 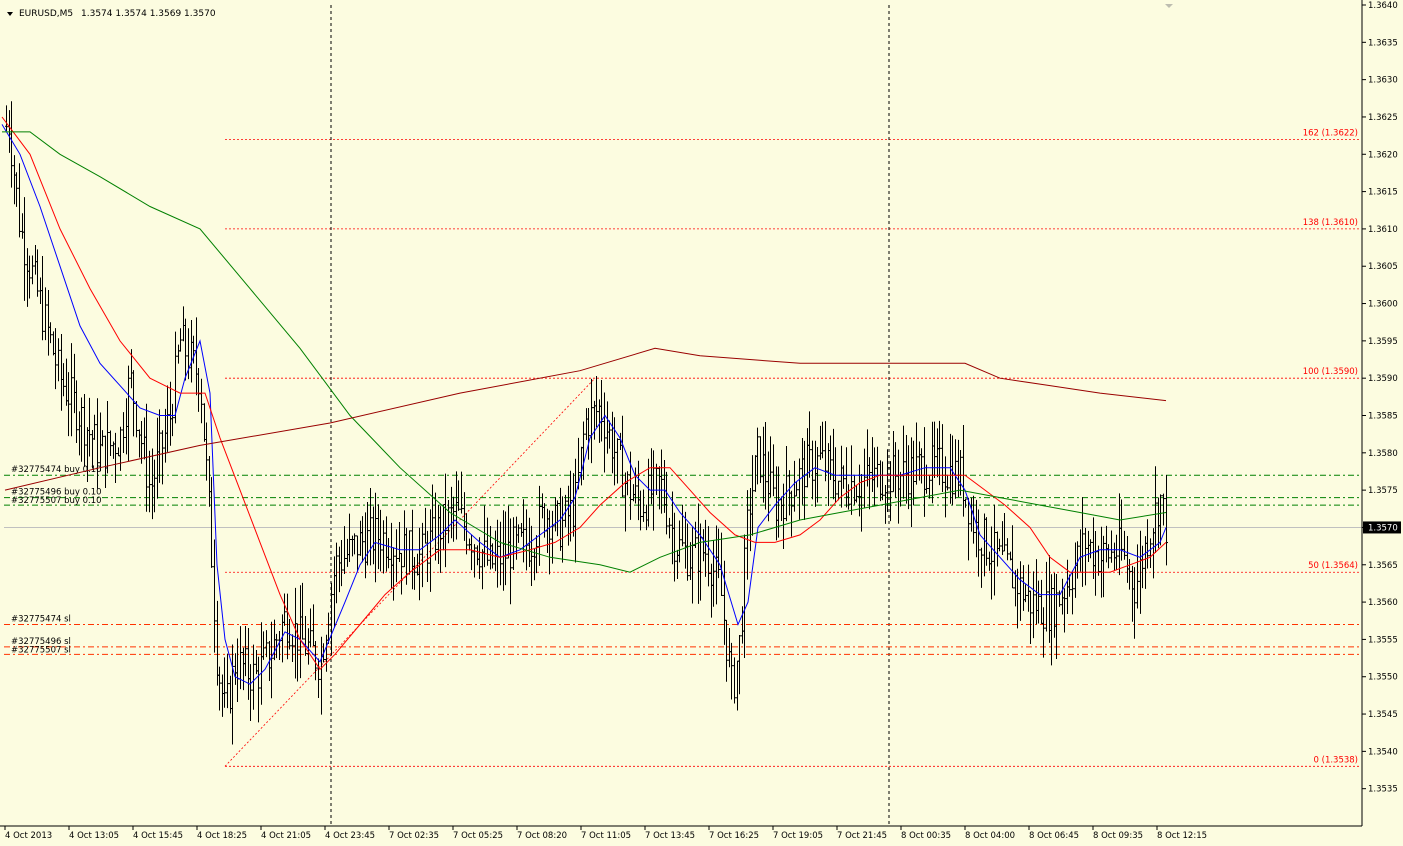 What do you see at coordinates (1333, 566) in the screenshot?
I see `fibo-label-3: 50 (1.3564)` at bounding box center [1333, 566].